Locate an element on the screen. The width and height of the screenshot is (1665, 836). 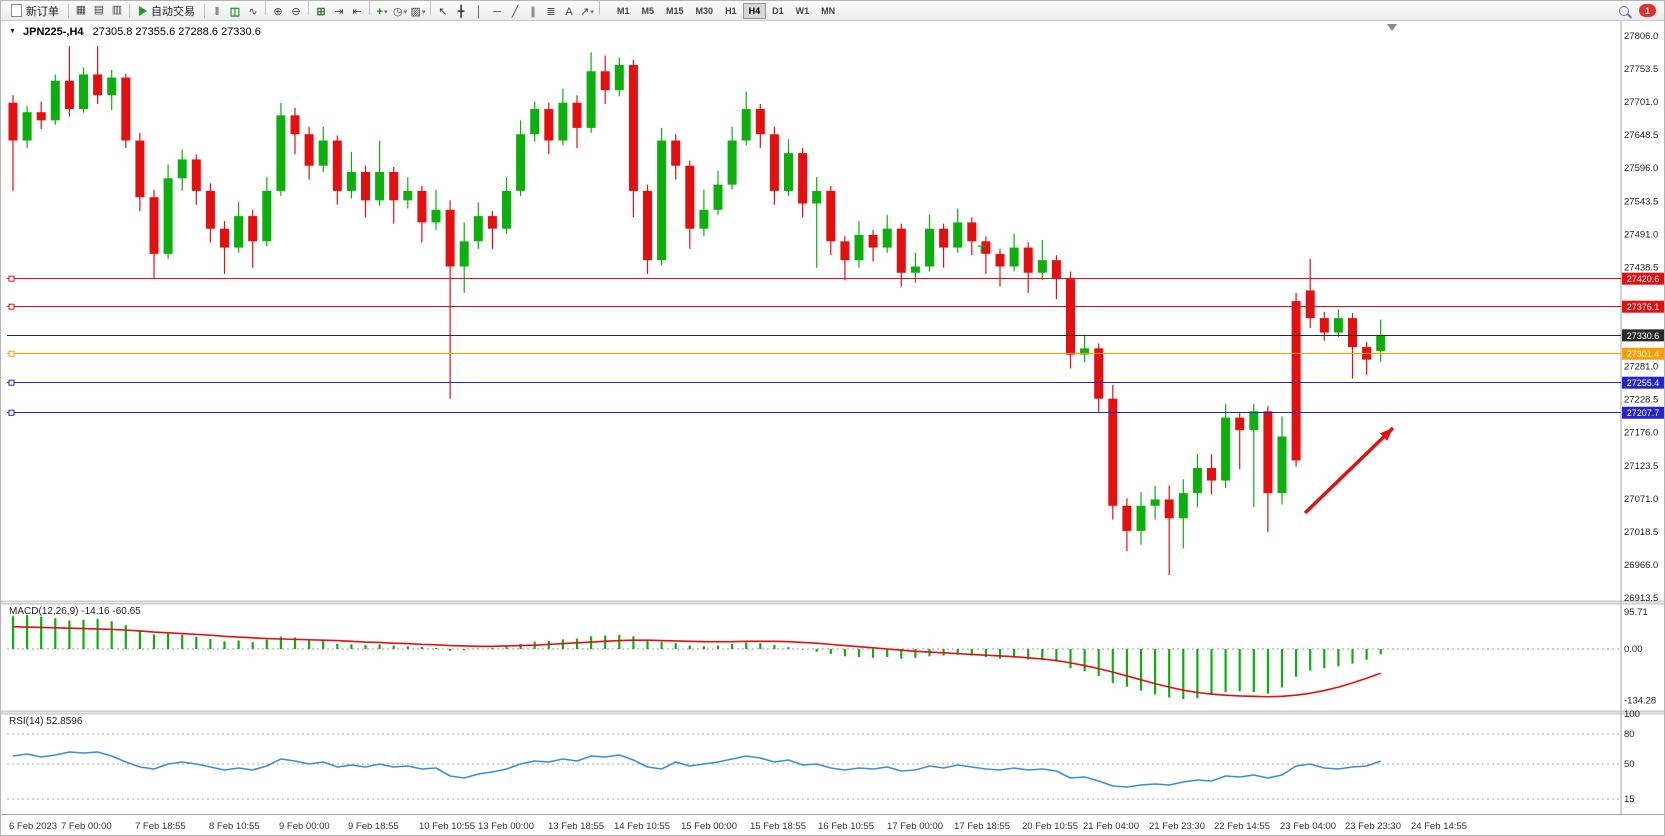
arrow-annotation is located at coordinates (1349, 470).